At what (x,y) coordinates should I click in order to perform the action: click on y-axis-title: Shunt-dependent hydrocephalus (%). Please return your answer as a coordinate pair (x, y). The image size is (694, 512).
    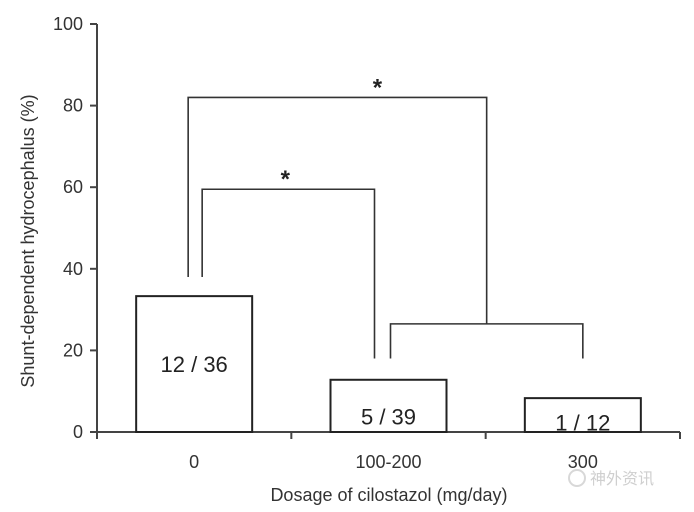
    Looking at the image, I should click on (28, 240).